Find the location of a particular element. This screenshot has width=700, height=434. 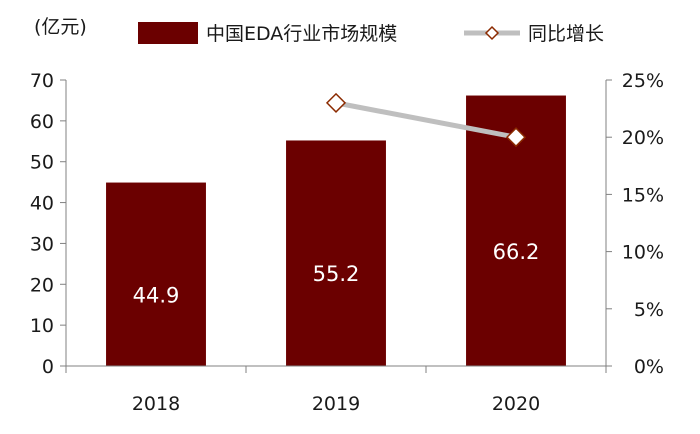

legend-label-growth: 同比增长 is located at coordinates (566, 34).